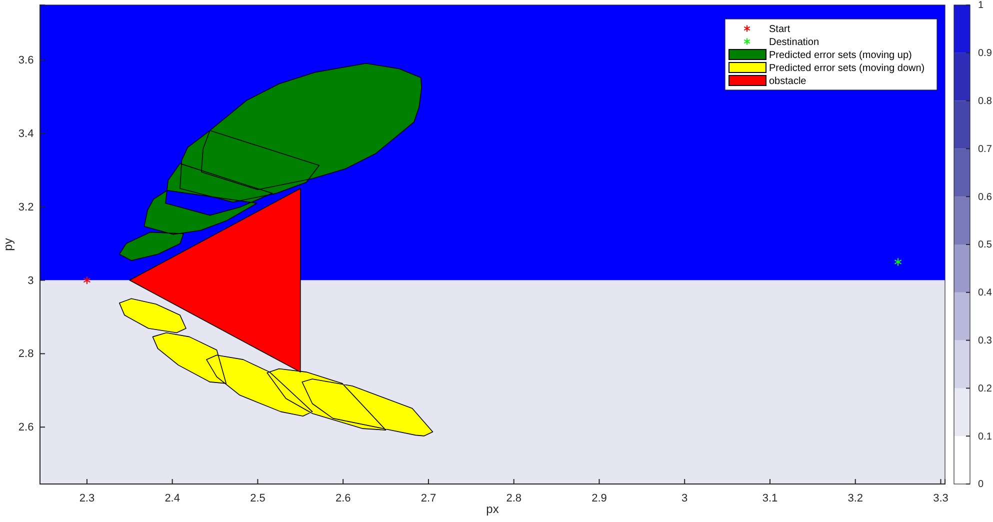 This screenshot has width=993, height=522. What do you see at coordinates (985, 149) in the screenshot?
I see `color-bar-label: 0.7` at bounding box center [985, 149].